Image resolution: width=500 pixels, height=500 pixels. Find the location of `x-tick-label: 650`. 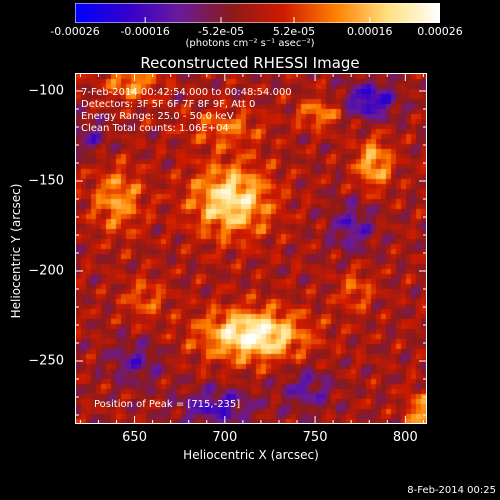

x-tick-label: 650 is located at coordinates (134, 437).